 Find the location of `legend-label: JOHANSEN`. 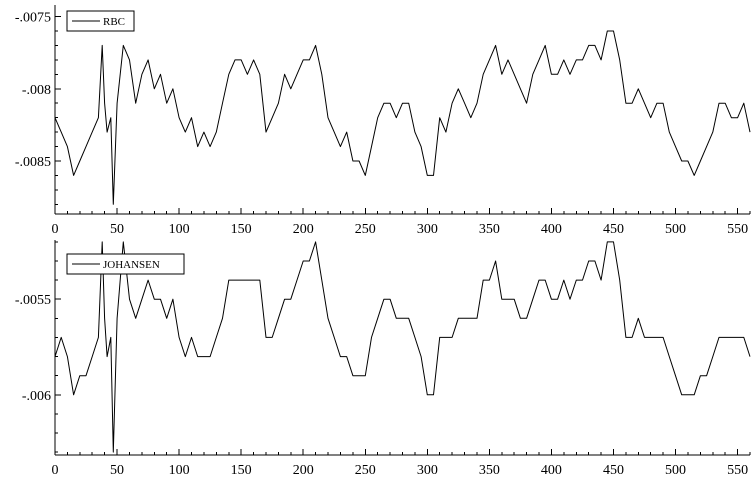

legend-label: JOHANSEN is located at coordinates (131, 265).